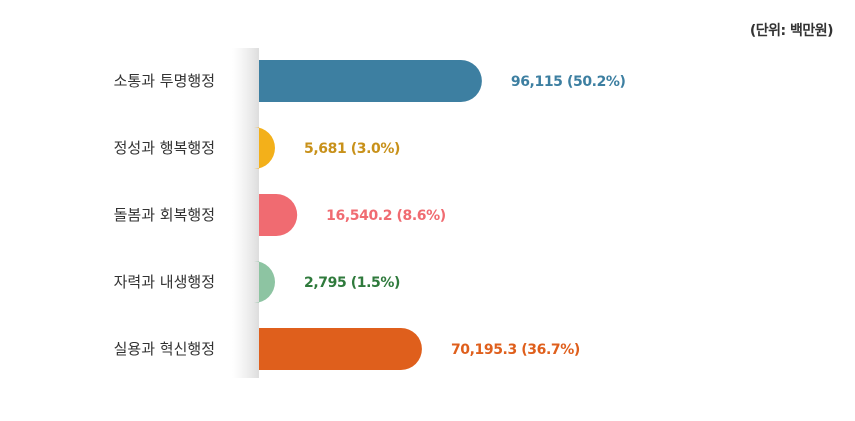  What do you see at coordinates (164, 349) in the screenshot?
I see `category-label: 실용과 혁신행정` at bounding box center [164, 349].